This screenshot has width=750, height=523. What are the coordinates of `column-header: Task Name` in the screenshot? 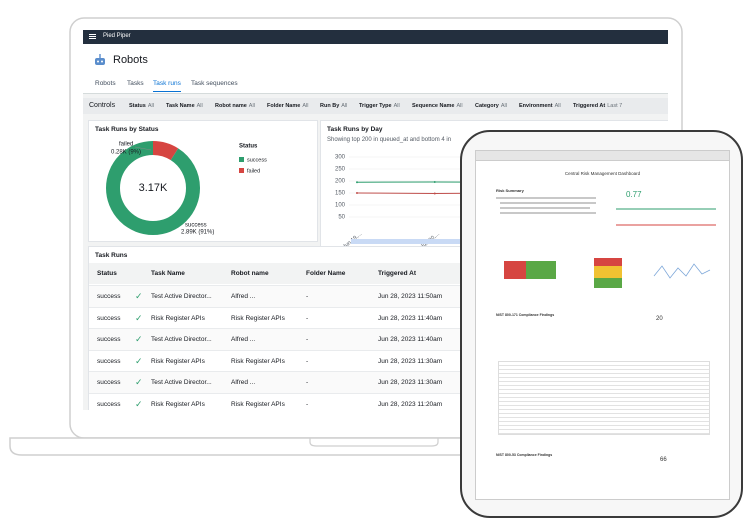 It's located at (168, 273).